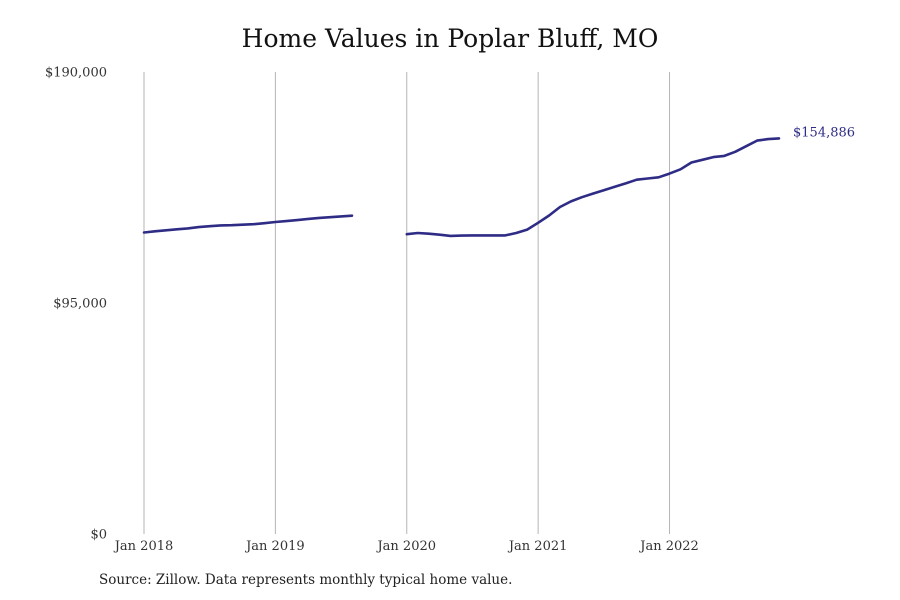 This screenshot has width=900, height=600. I want to click on series-layer, so click(461, 187).